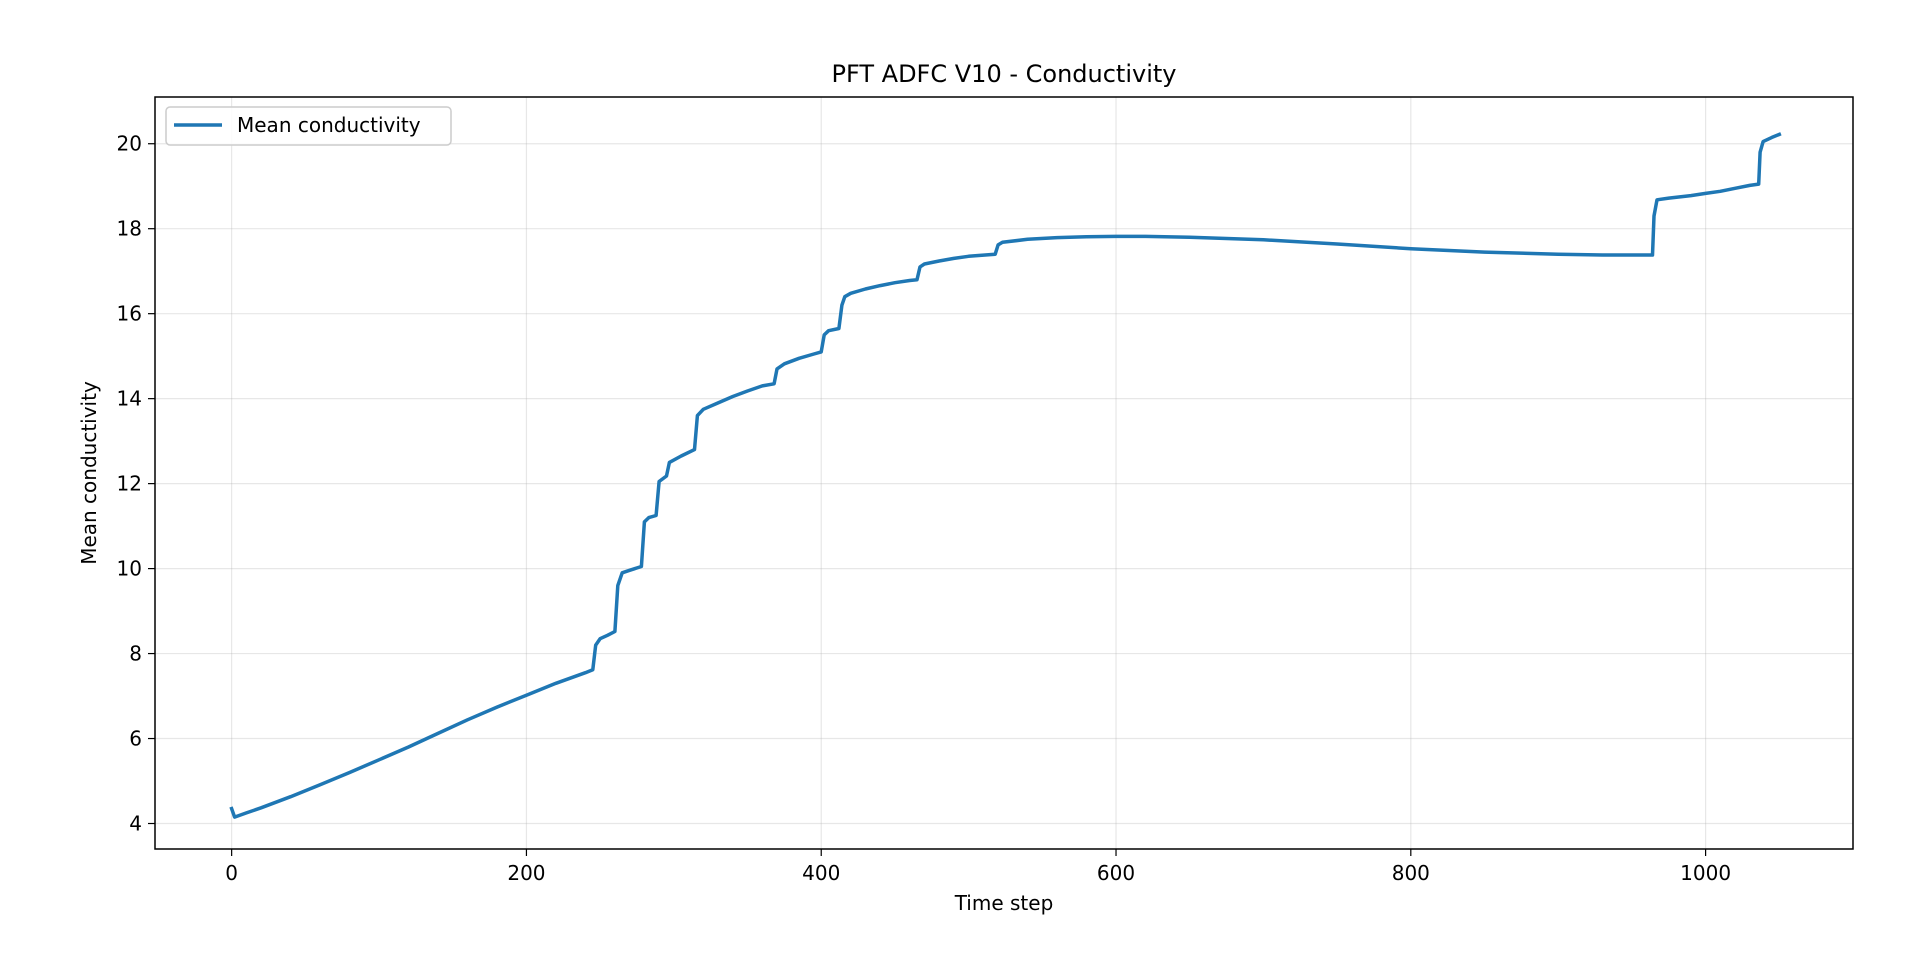  What do you see at coordinates (129, 569) in the screenshot?
I see `y-tick-label: 10` at bounding box center [129, 569].